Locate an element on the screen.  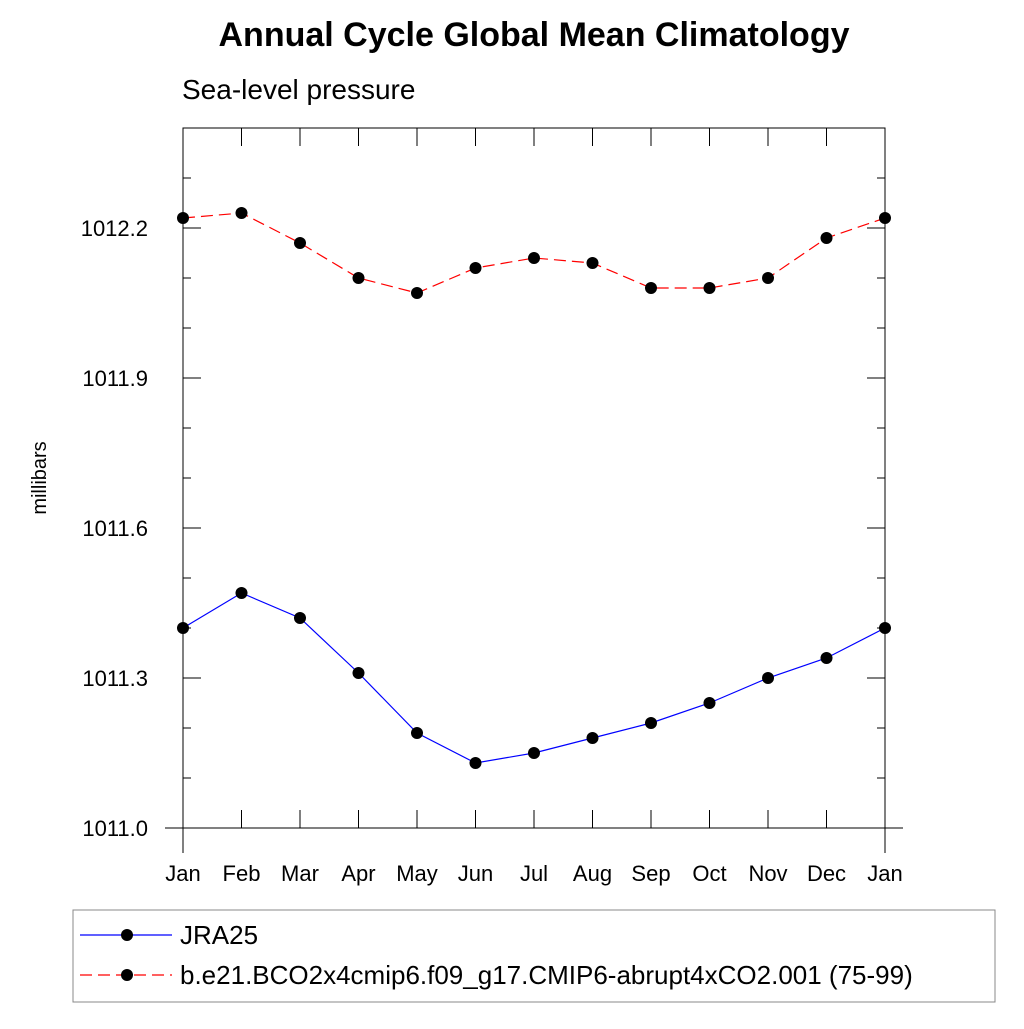
y-tick-label: 1011.9 is located at coordinates (115, 378).